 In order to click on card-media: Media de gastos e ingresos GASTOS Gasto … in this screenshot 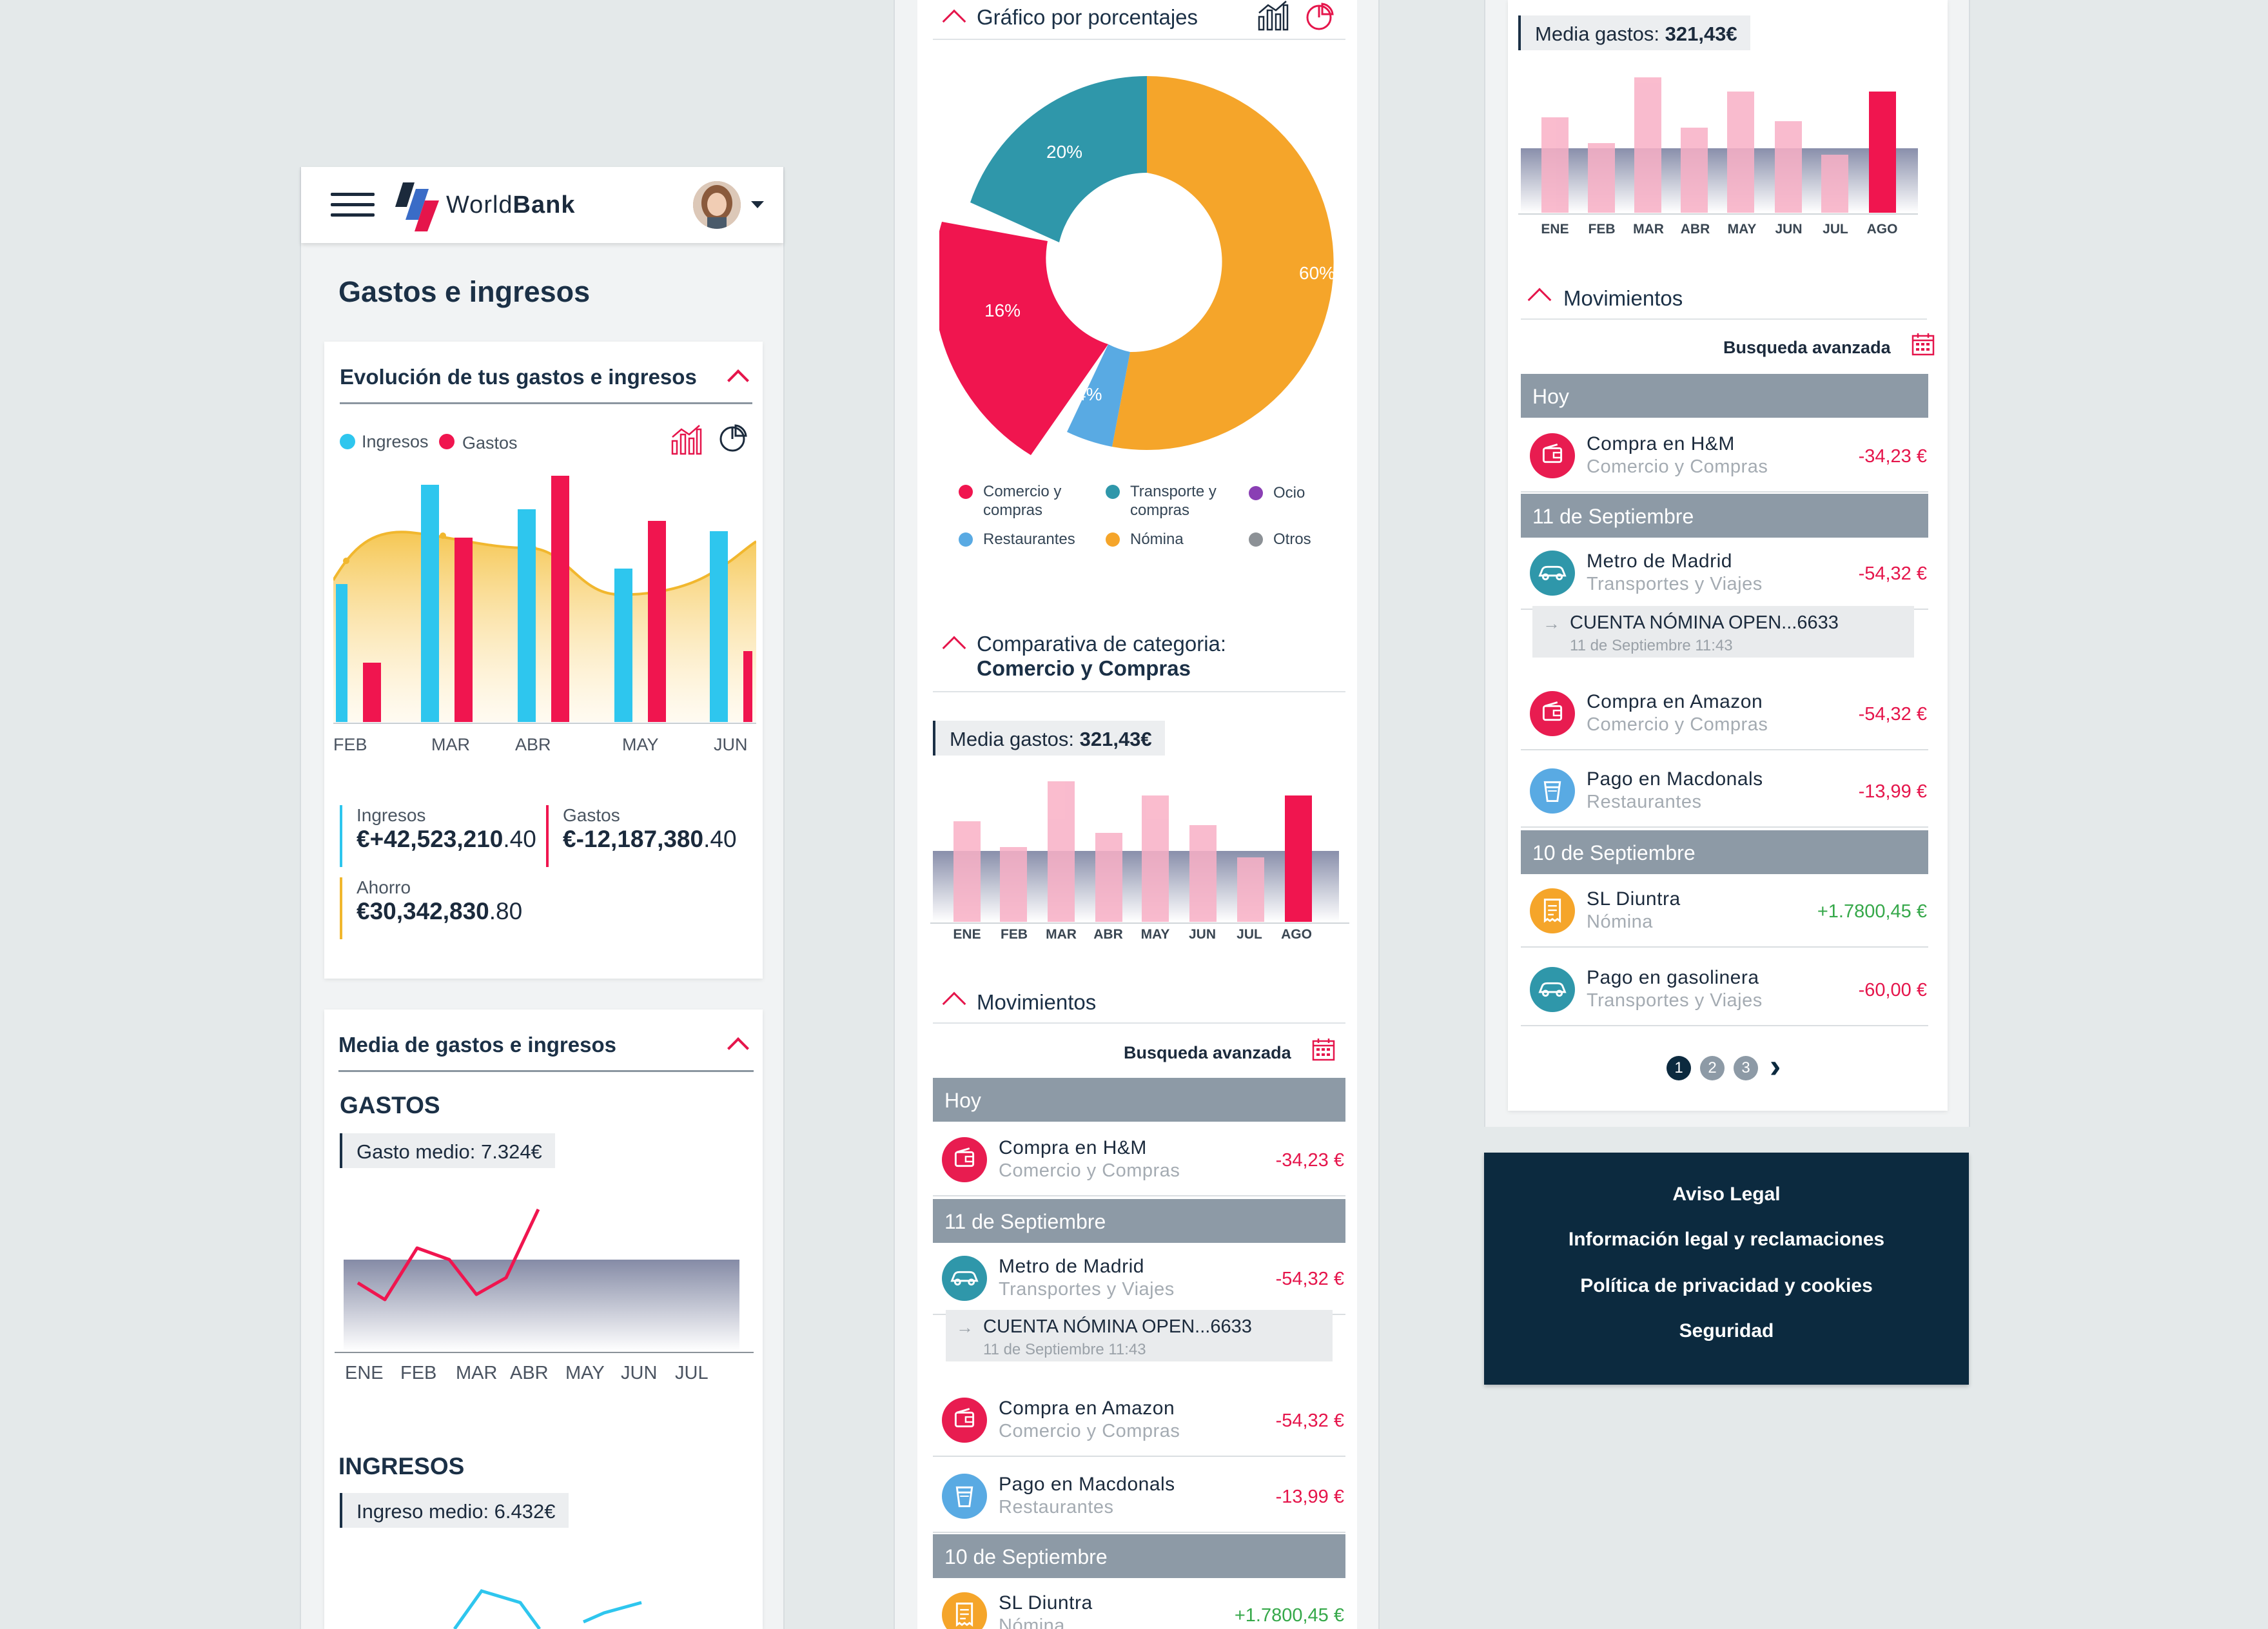, I will do `click(543, 1319)`.